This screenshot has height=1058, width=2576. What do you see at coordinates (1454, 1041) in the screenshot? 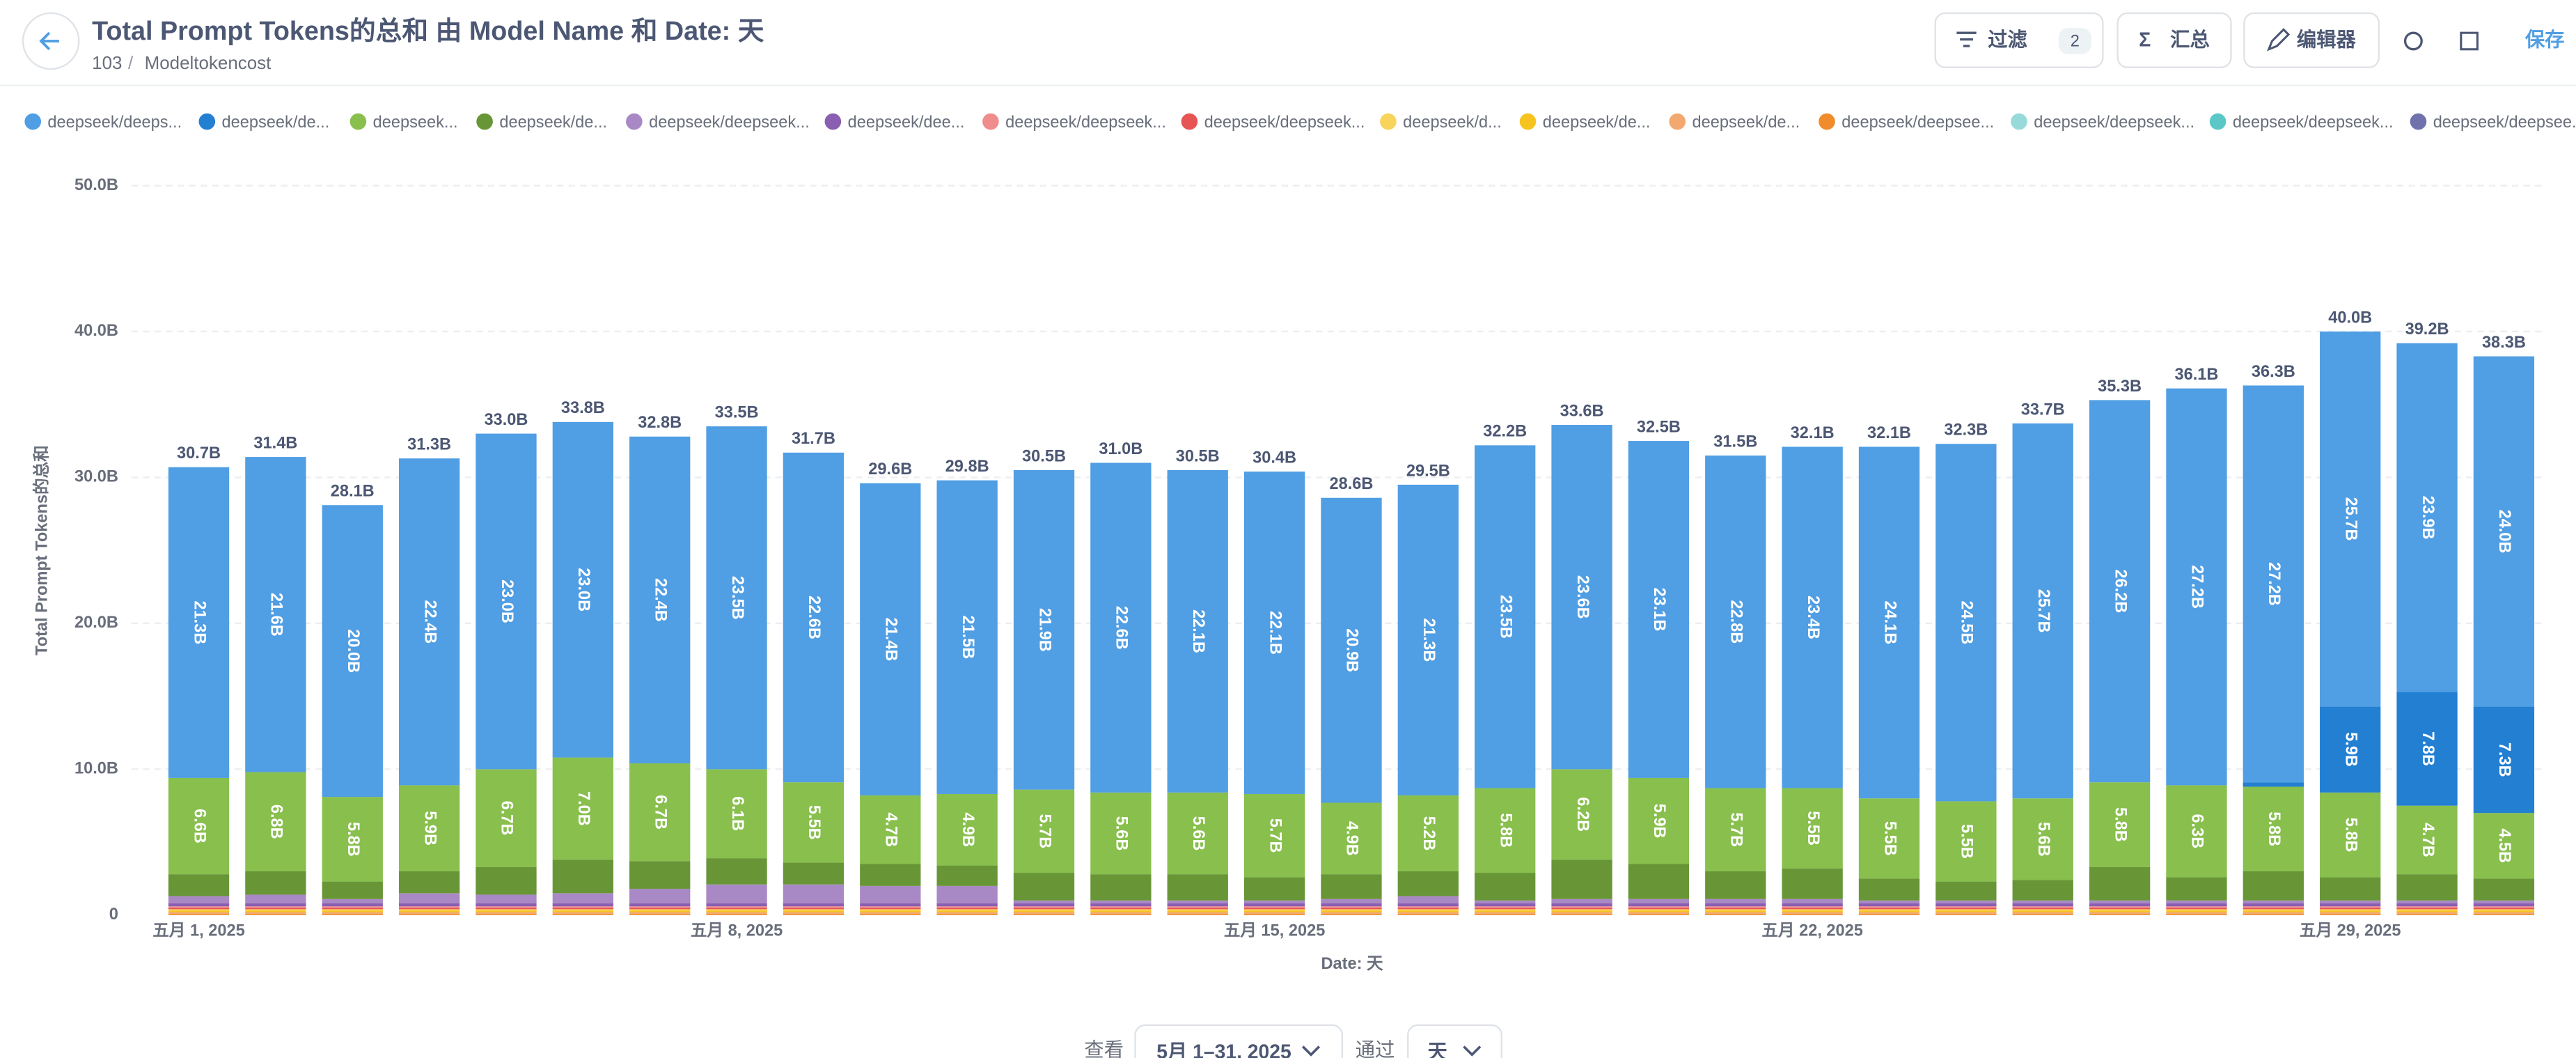
I see `unit-button` at bounding box center [1454, 1041].